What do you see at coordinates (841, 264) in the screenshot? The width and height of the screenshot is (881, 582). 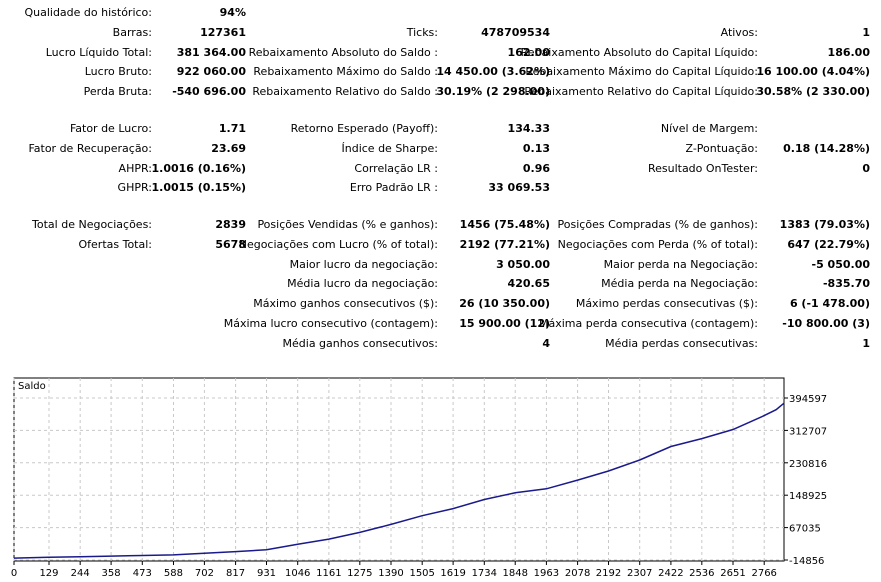 I see `stat-value: -5 050.00` at bounding box center [841, 264].